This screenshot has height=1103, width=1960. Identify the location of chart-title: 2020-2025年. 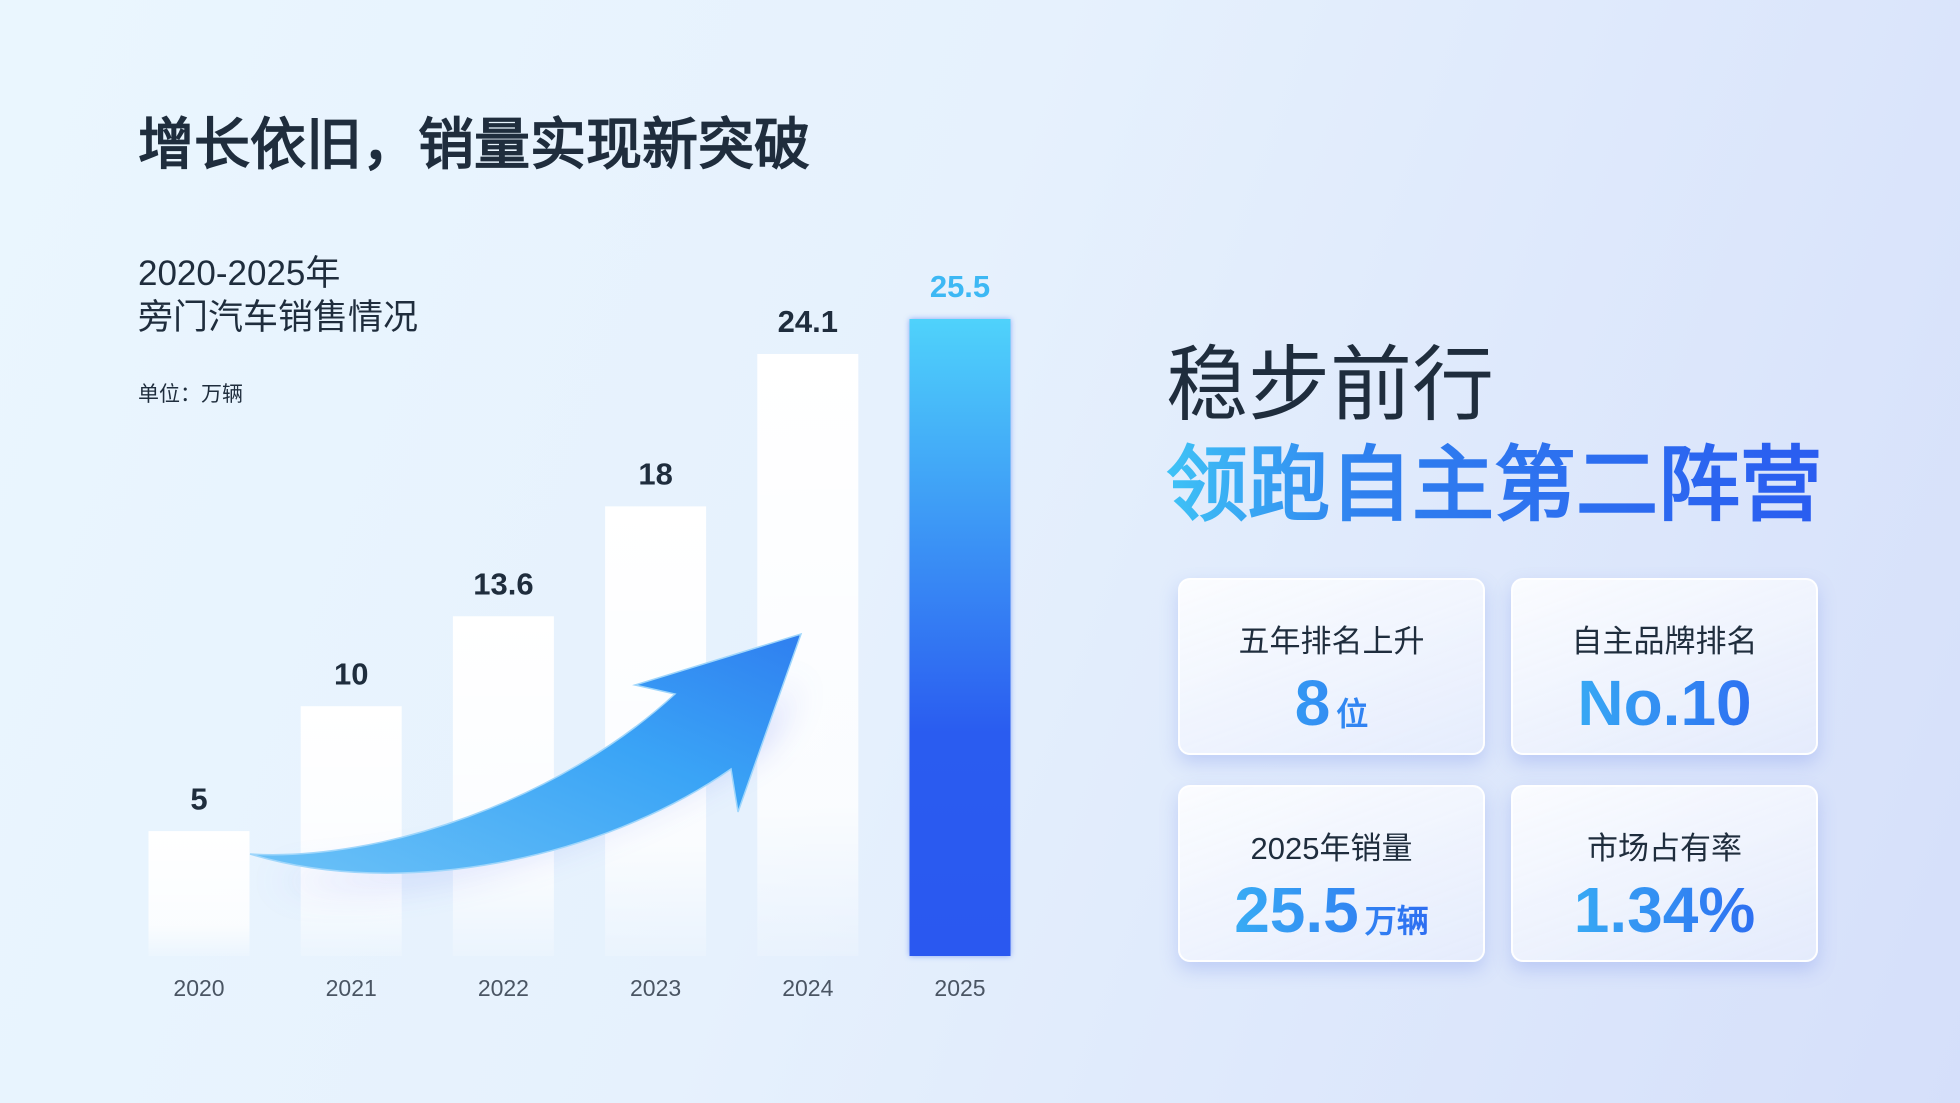
(239, 273).